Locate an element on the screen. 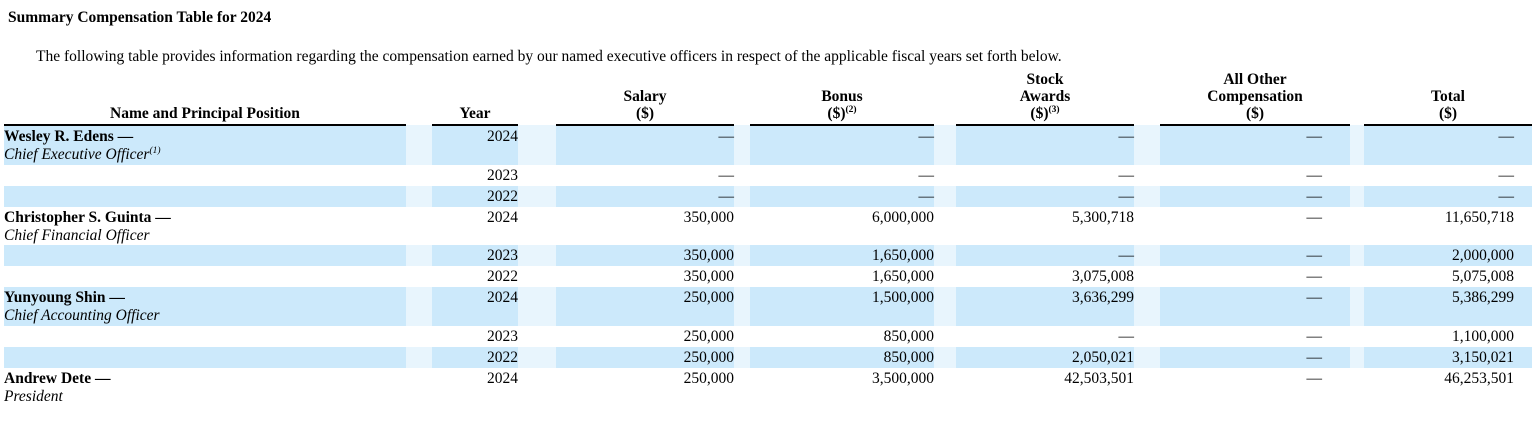 The height and width of the screenshot is (428, 1536). column-header-total: Total ($) is located at coordinates (1448, 99).